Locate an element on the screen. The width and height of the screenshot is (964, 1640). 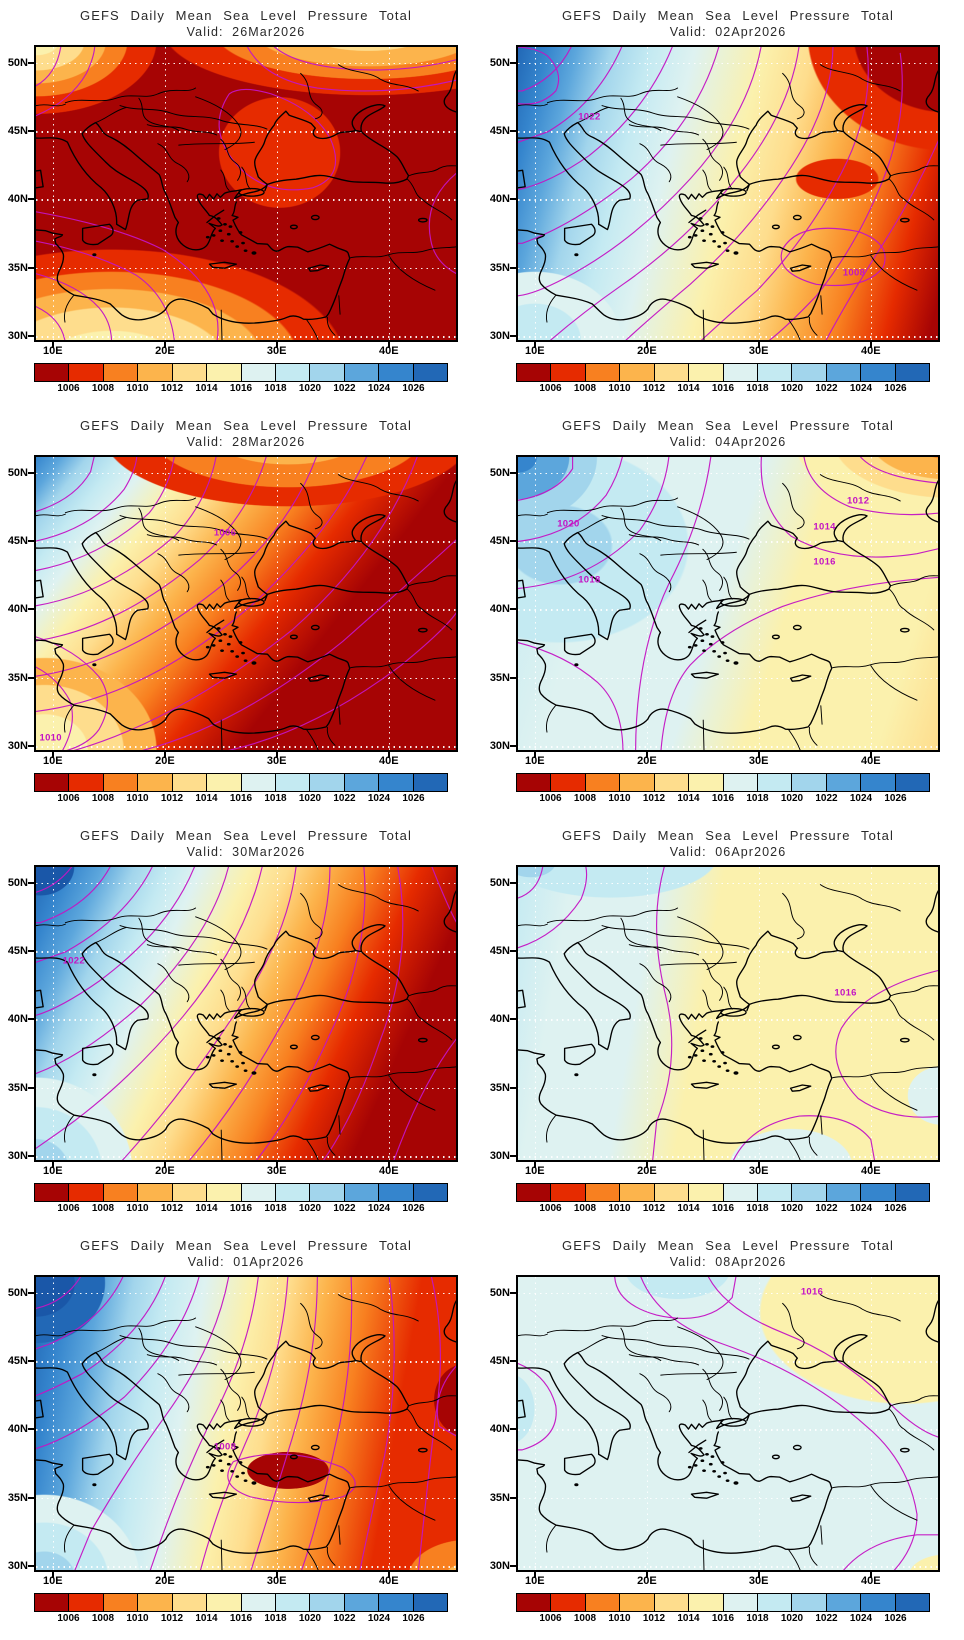
colorbar-tick-label: 1020 is located at coordinates (792, 1208).